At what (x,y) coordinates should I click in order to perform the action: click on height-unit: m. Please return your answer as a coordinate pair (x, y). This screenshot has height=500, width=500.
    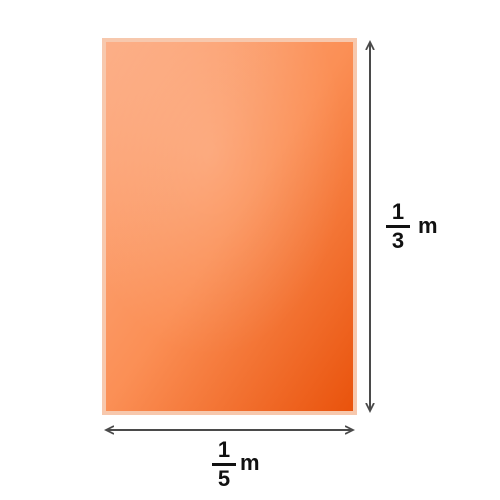
    Looking at the image, I should click on (428, 226).